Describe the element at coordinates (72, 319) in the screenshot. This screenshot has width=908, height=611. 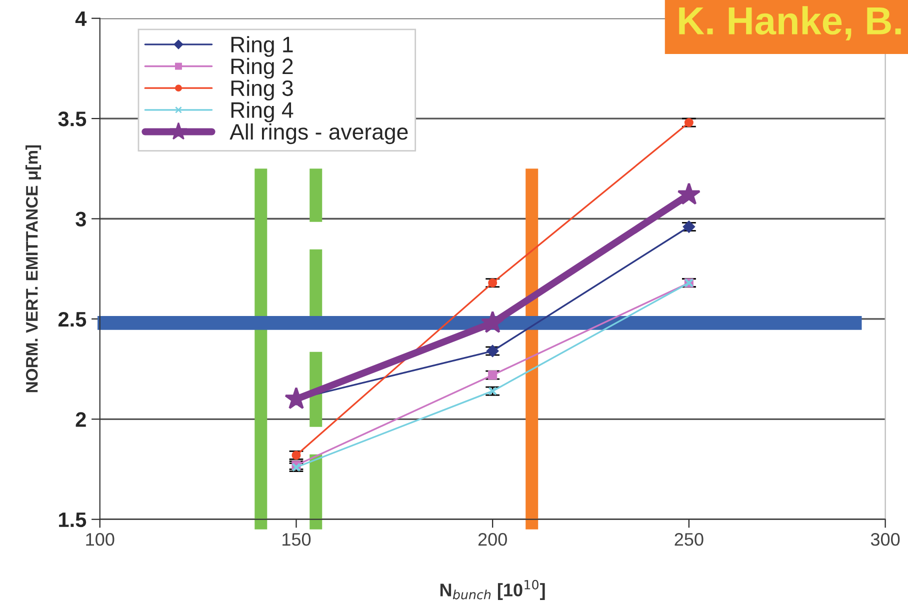
I see `y-tick-label: 2.5` at that location.